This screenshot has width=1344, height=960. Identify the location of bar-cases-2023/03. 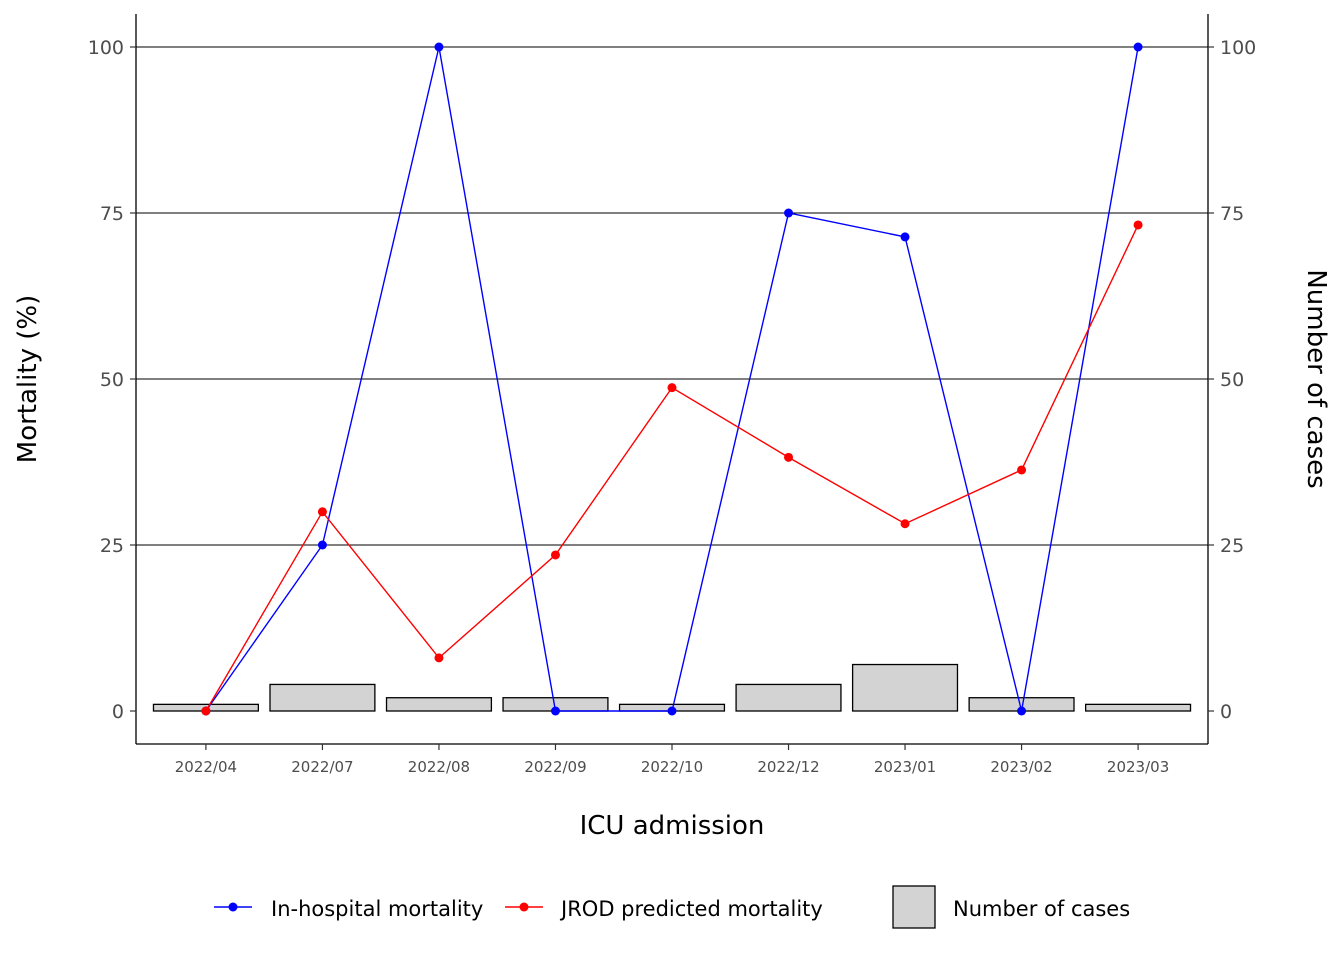
(1138, 707).